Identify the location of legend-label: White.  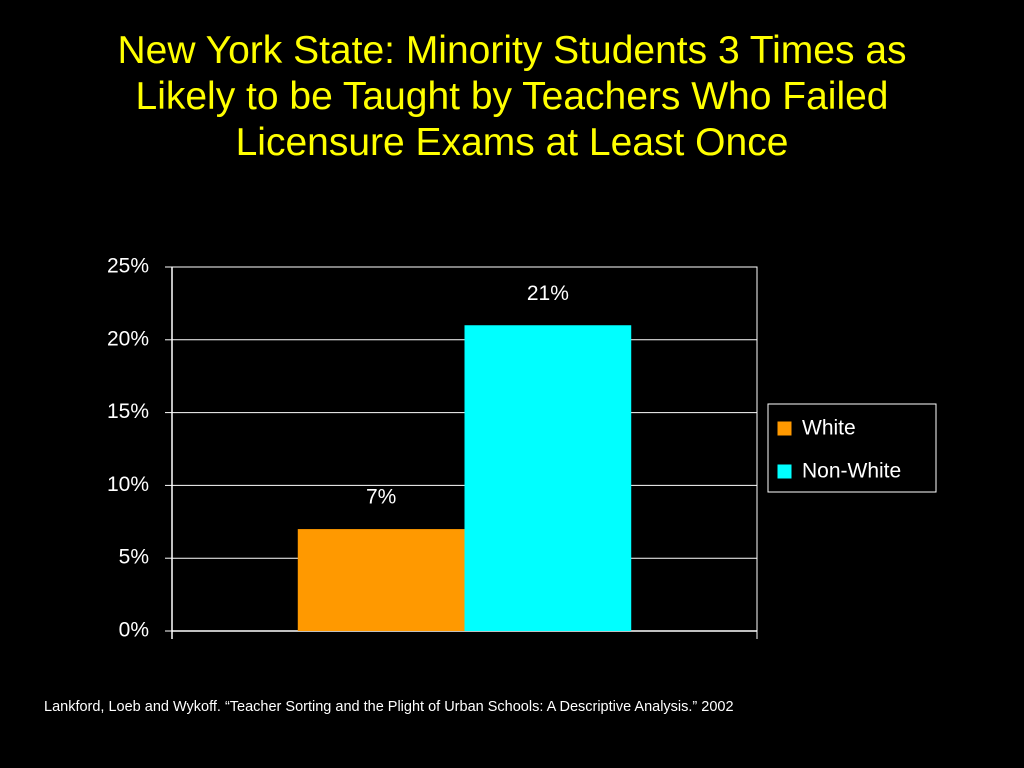
(829, 428).